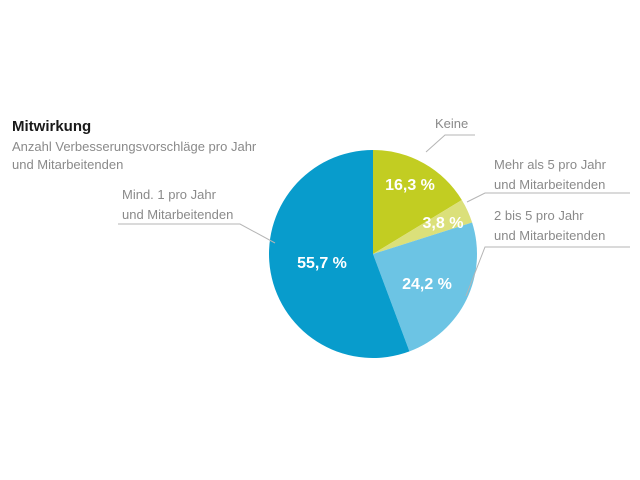 The image size is (640, 480). What do you see at coordinates (410, 185) in the screenshot?
I see `slice-value-label-0: 16,3 %` at bounding box center [410, 185].